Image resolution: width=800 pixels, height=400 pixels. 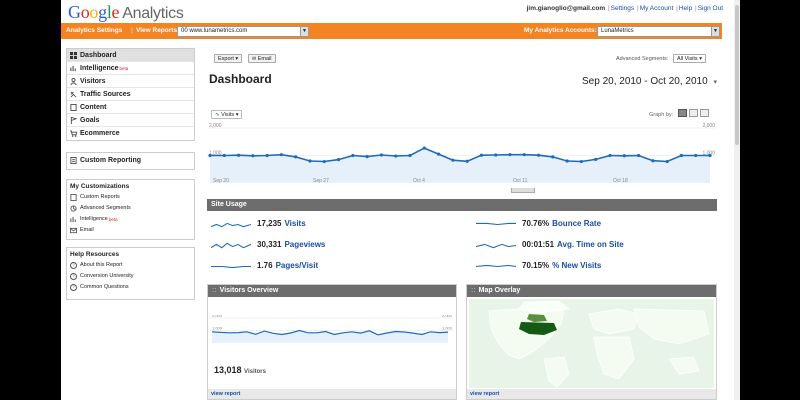 I want to click on sidebar-item-custom-reports: Custom Reports, so click(x=130, y=197).